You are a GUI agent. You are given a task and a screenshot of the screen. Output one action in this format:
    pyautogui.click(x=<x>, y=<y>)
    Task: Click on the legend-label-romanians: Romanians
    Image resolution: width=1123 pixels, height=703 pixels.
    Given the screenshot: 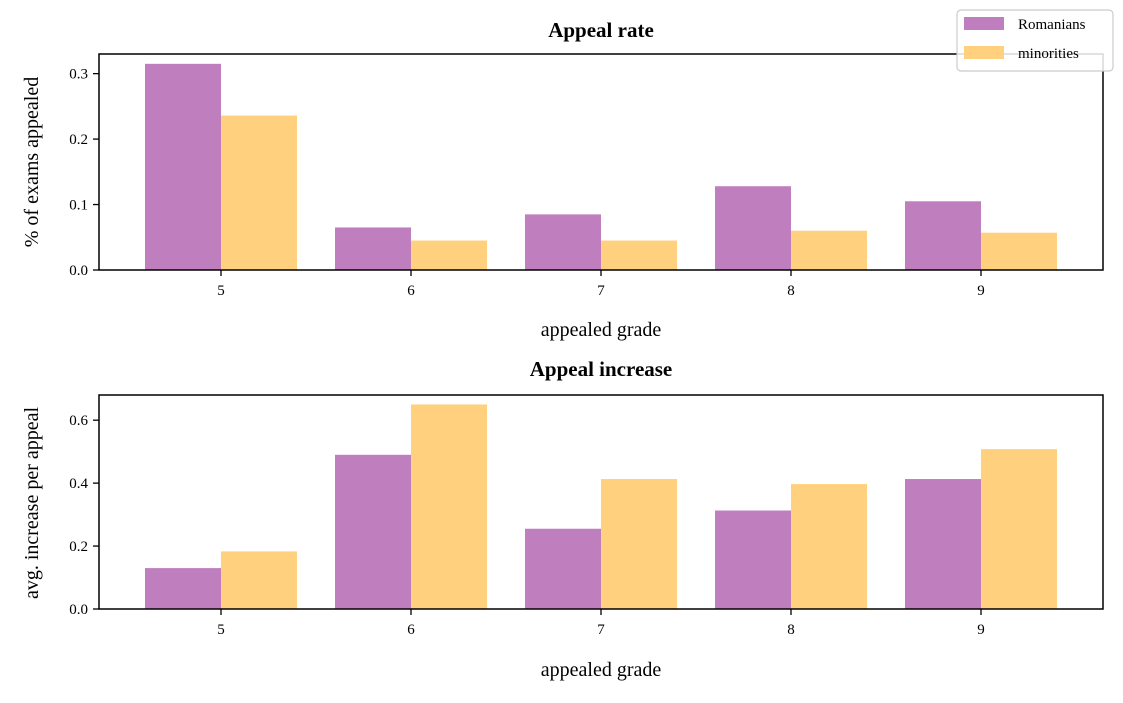 What is the action you would take?
    pyautogui.click(x=1052, y=25)
    